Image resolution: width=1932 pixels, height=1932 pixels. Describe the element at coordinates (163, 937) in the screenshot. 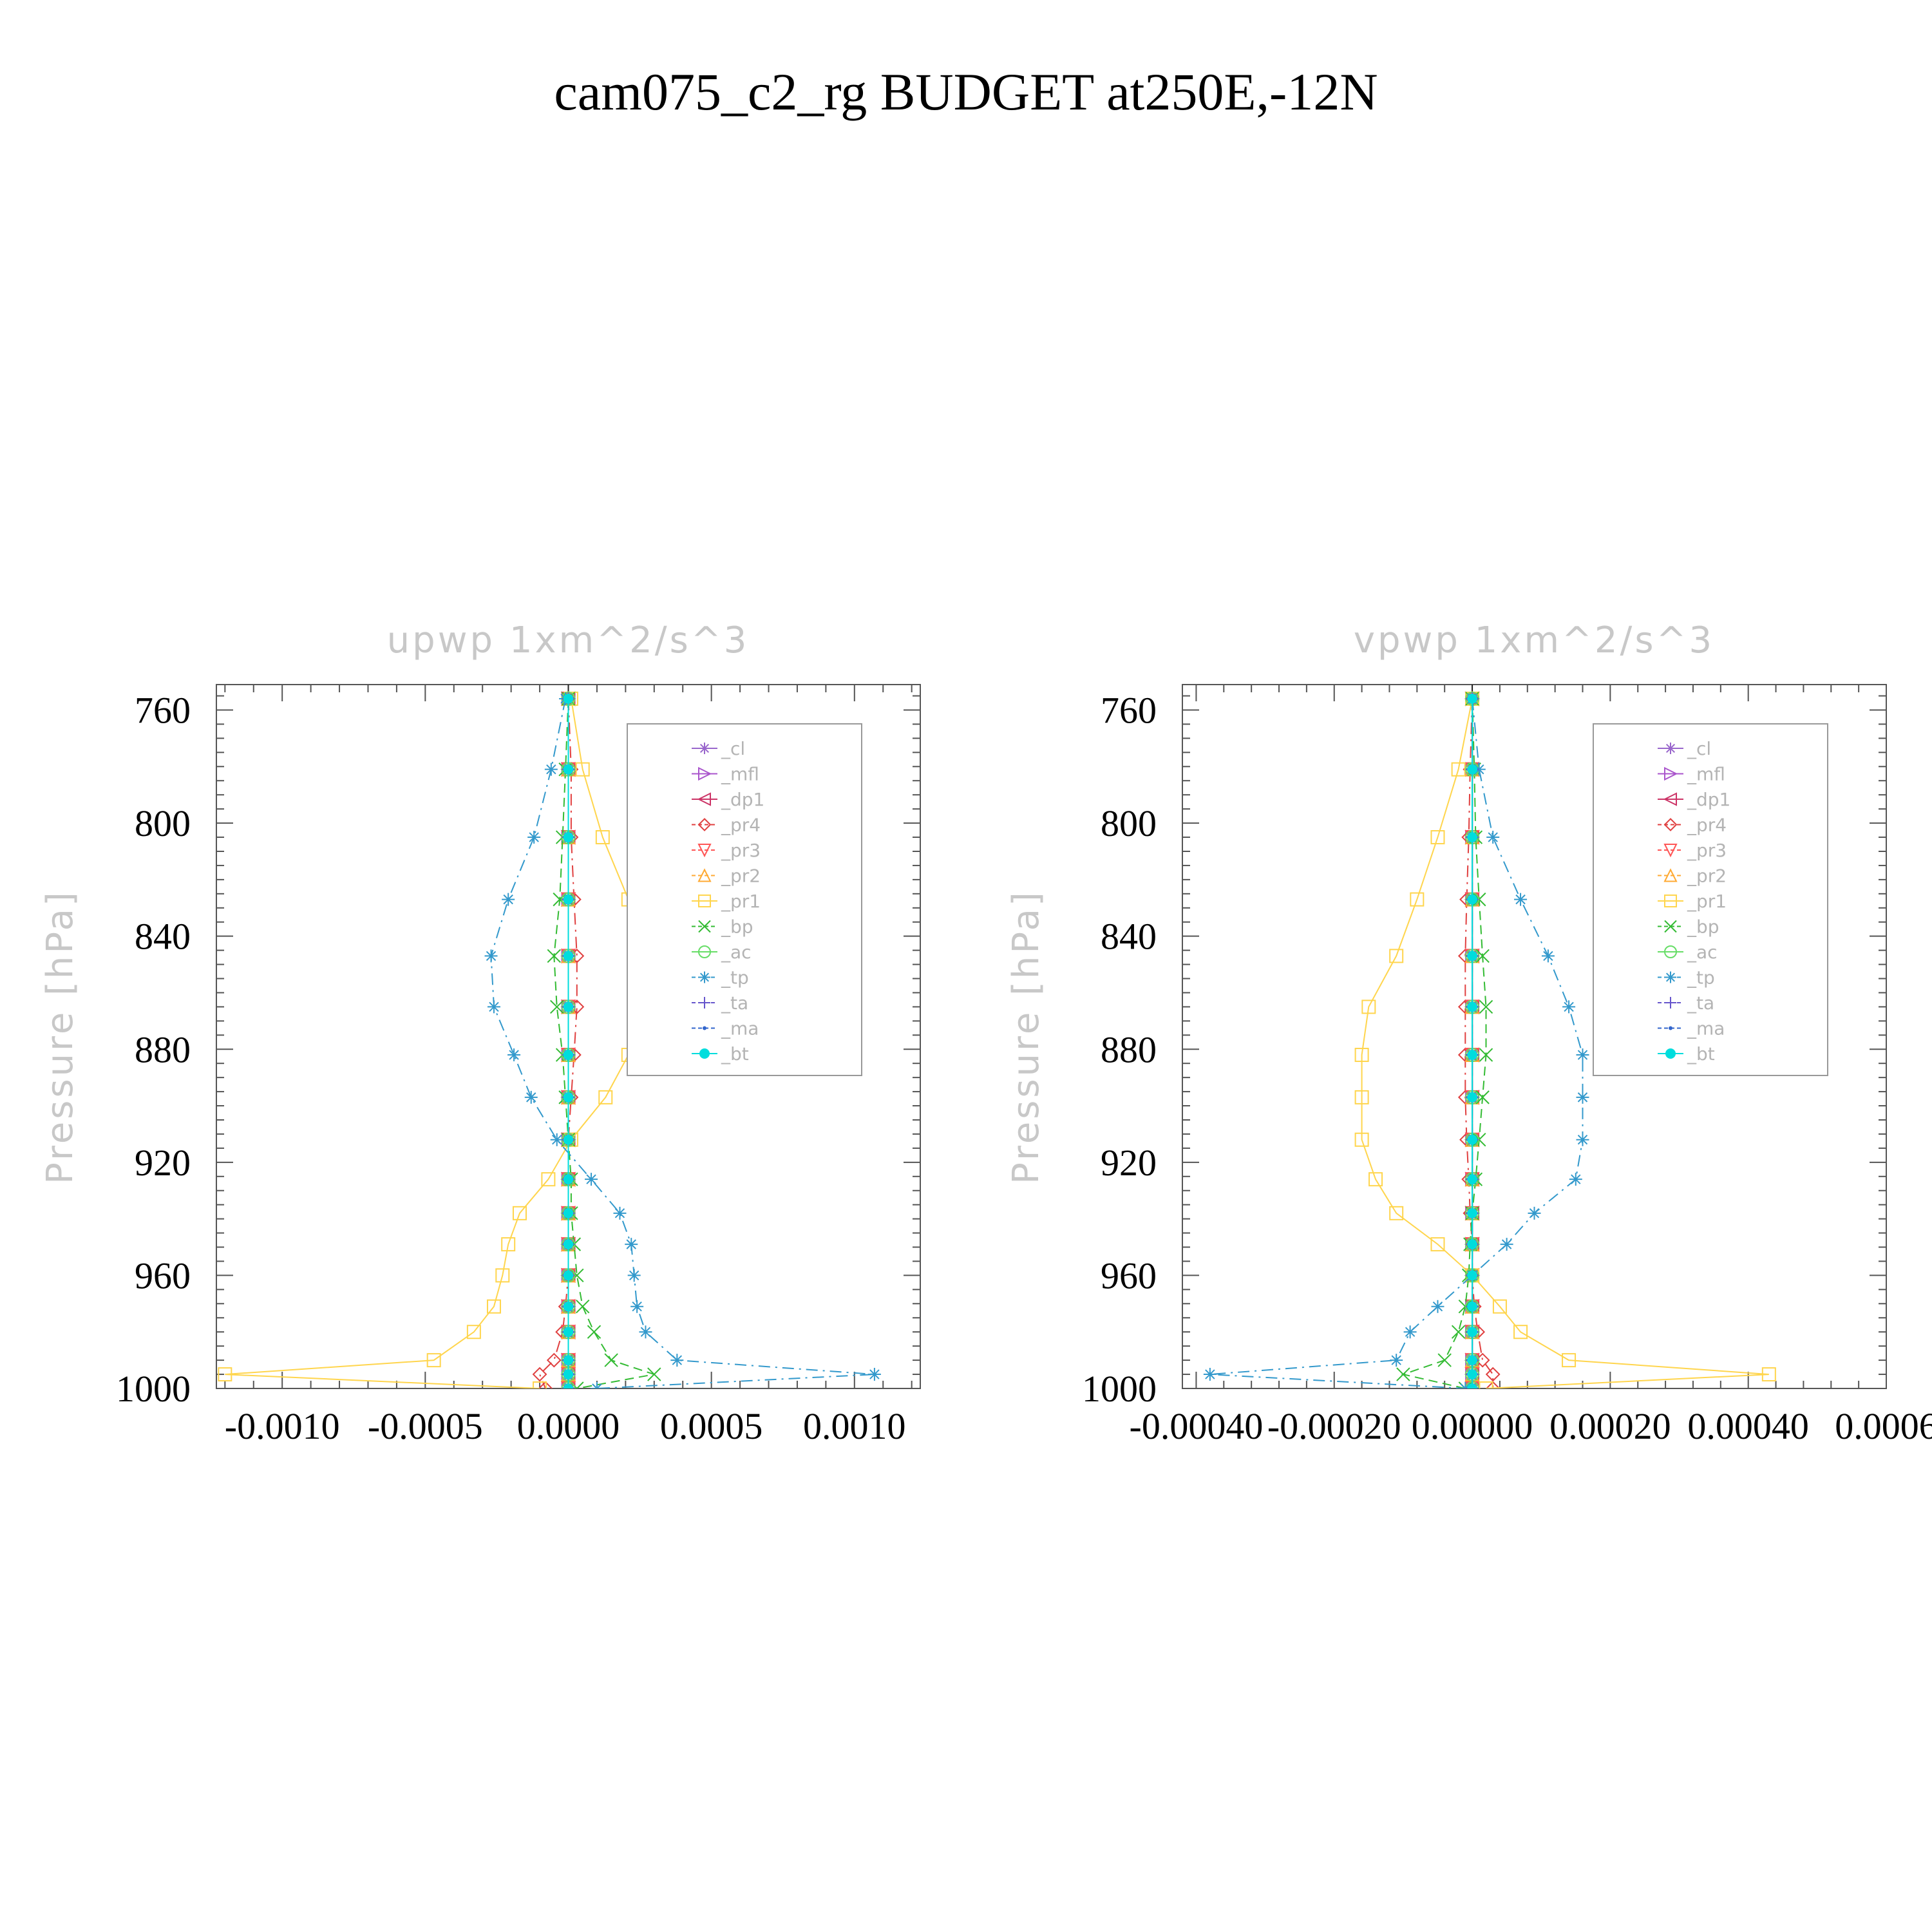

I see `y-tick-label: 840` at that location.